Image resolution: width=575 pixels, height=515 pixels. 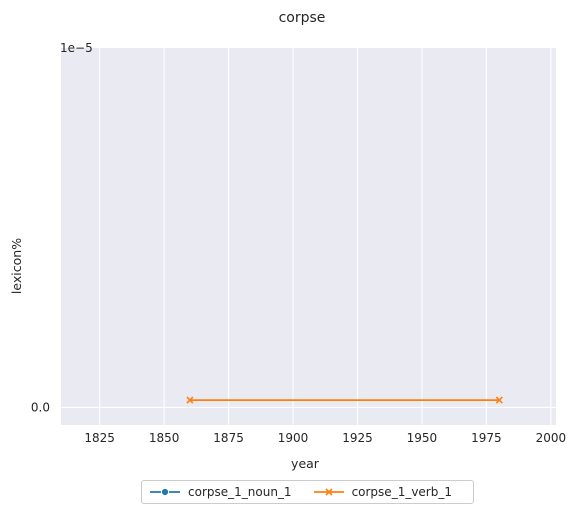 What do you see at coordinates (240, 492) in the screenshot?
I see `legend-label-noun: corpse_1_noun_1` at bounding box center [240, 492].